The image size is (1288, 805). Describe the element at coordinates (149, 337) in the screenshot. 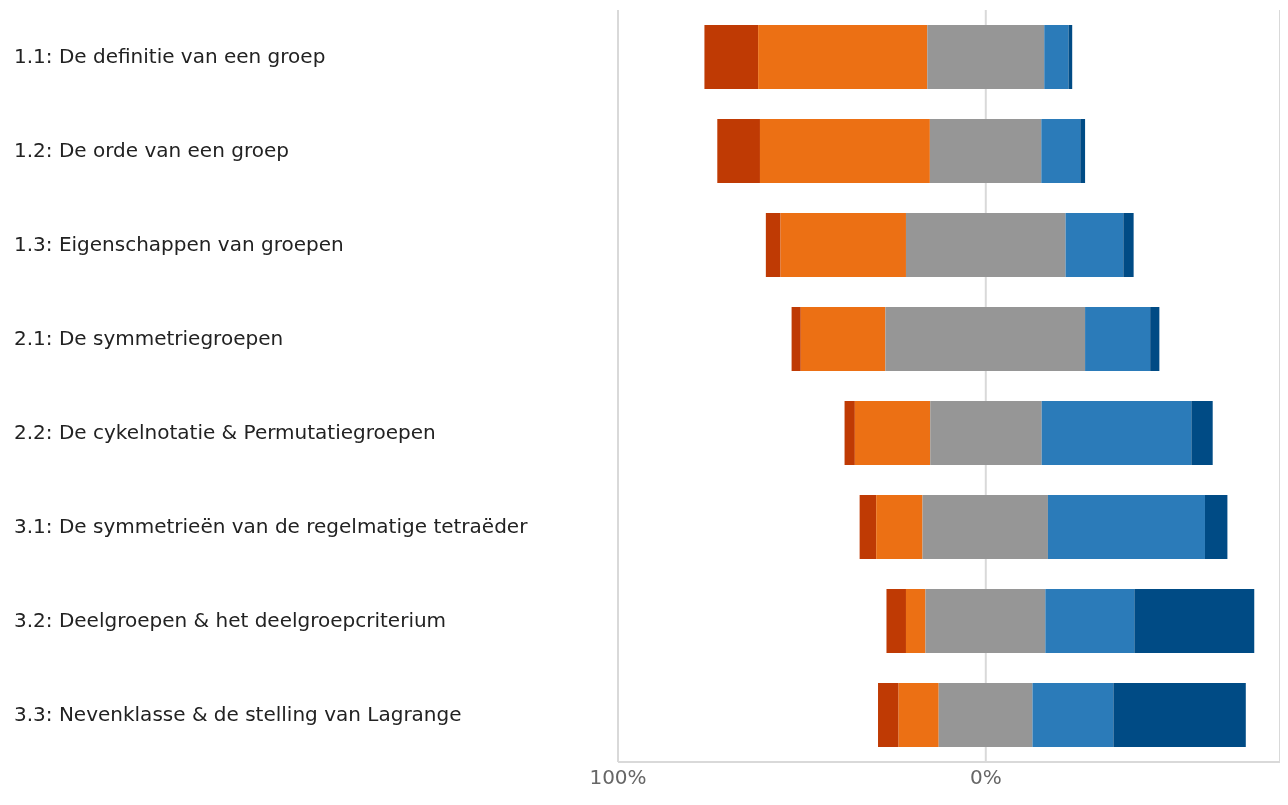

I see `y-tick-label: 2.1: De symmetriegroepen` at that location.